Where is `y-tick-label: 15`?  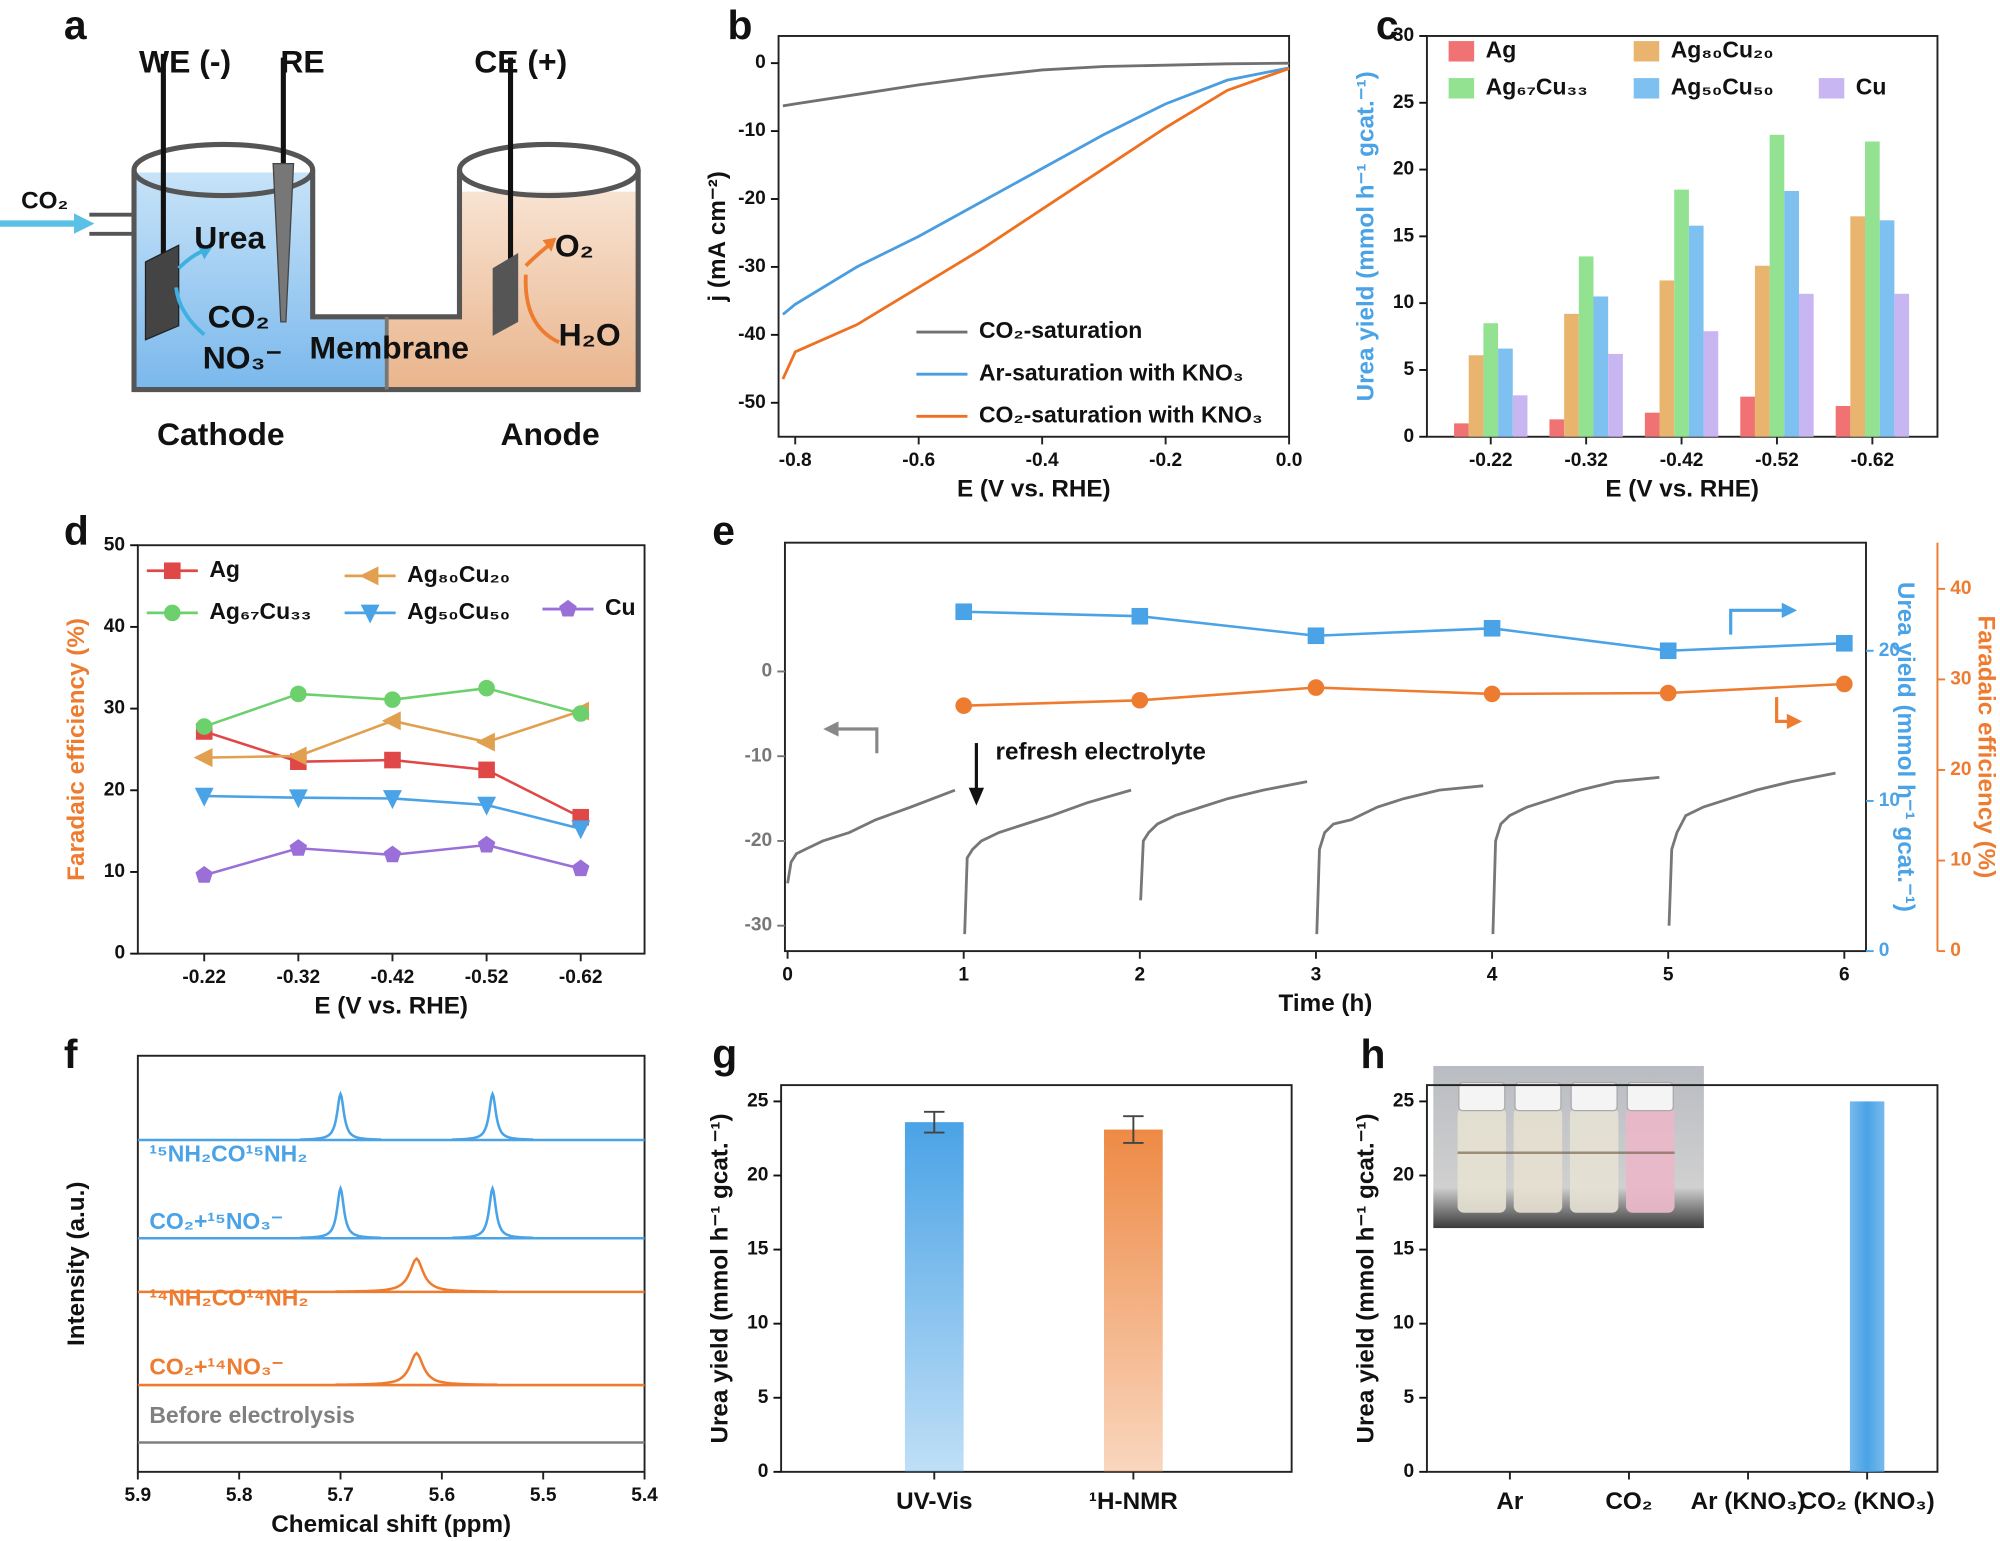 y-tick-label: 15 is located at coordinates (1404, 235).